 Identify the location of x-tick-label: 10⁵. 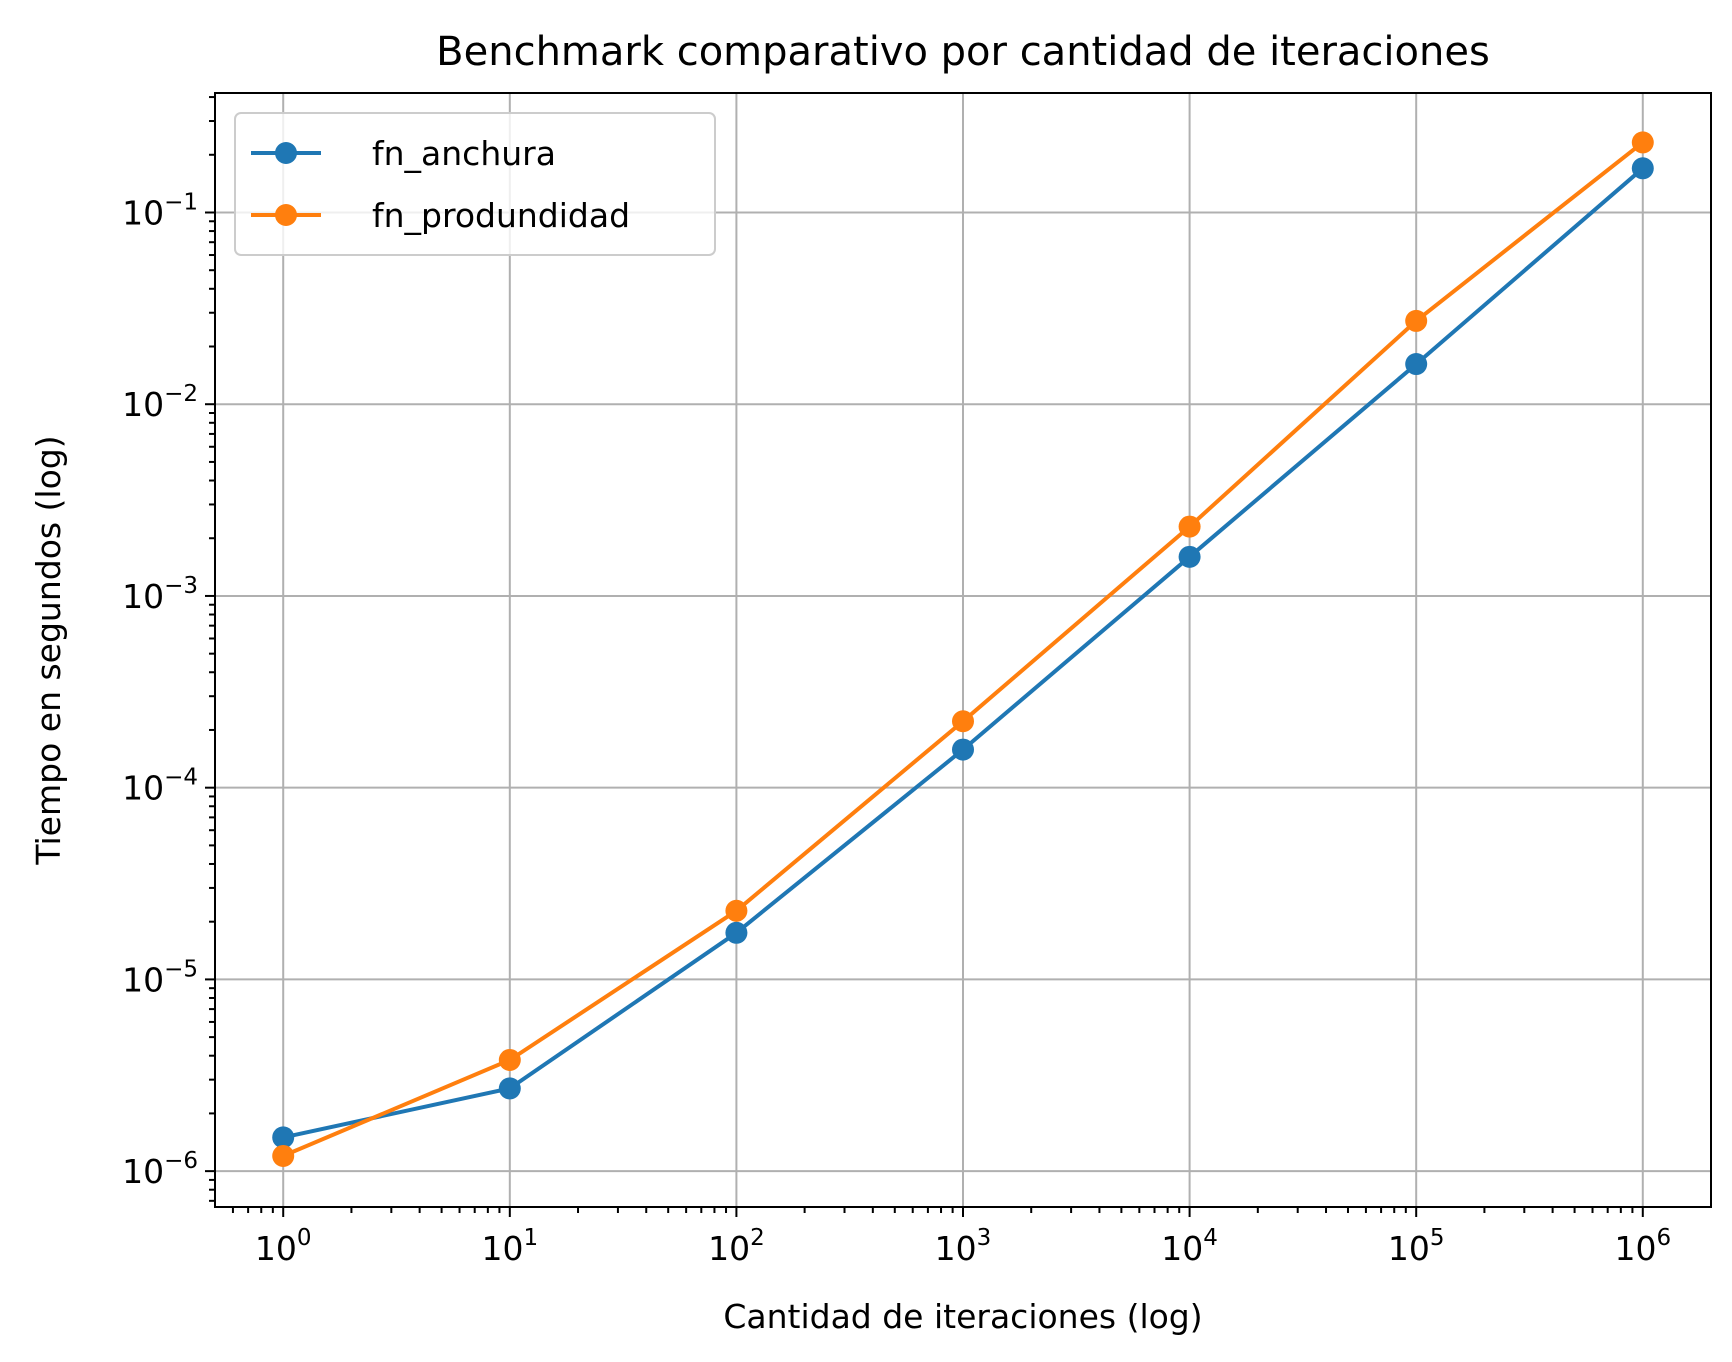
(1416, 1246).